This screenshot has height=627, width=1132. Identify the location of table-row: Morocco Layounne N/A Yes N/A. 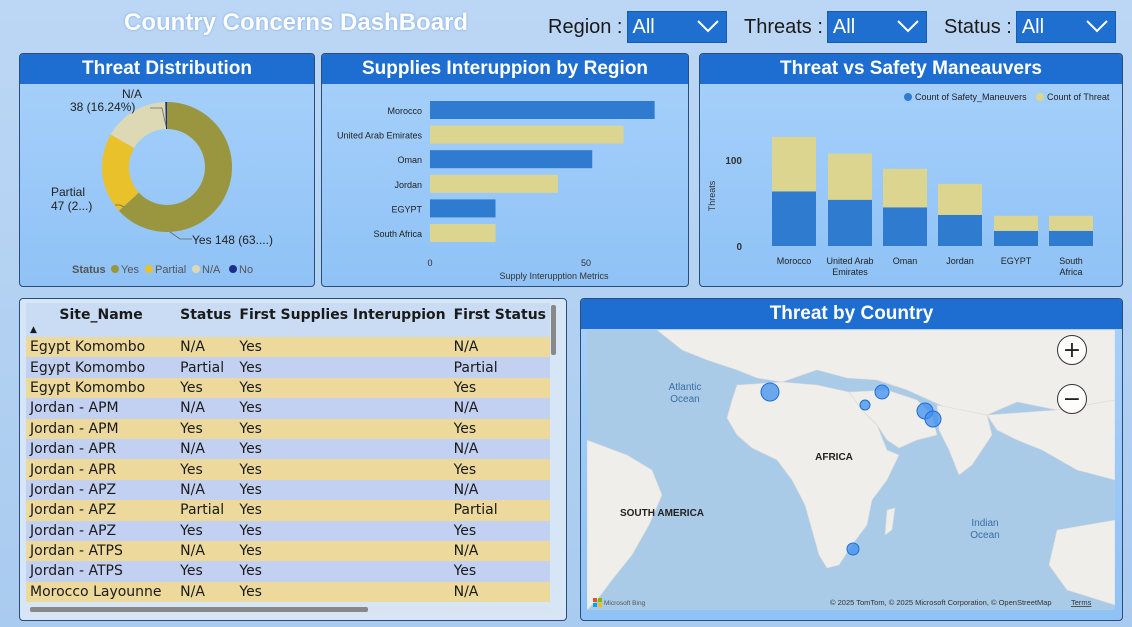
(288, 592).